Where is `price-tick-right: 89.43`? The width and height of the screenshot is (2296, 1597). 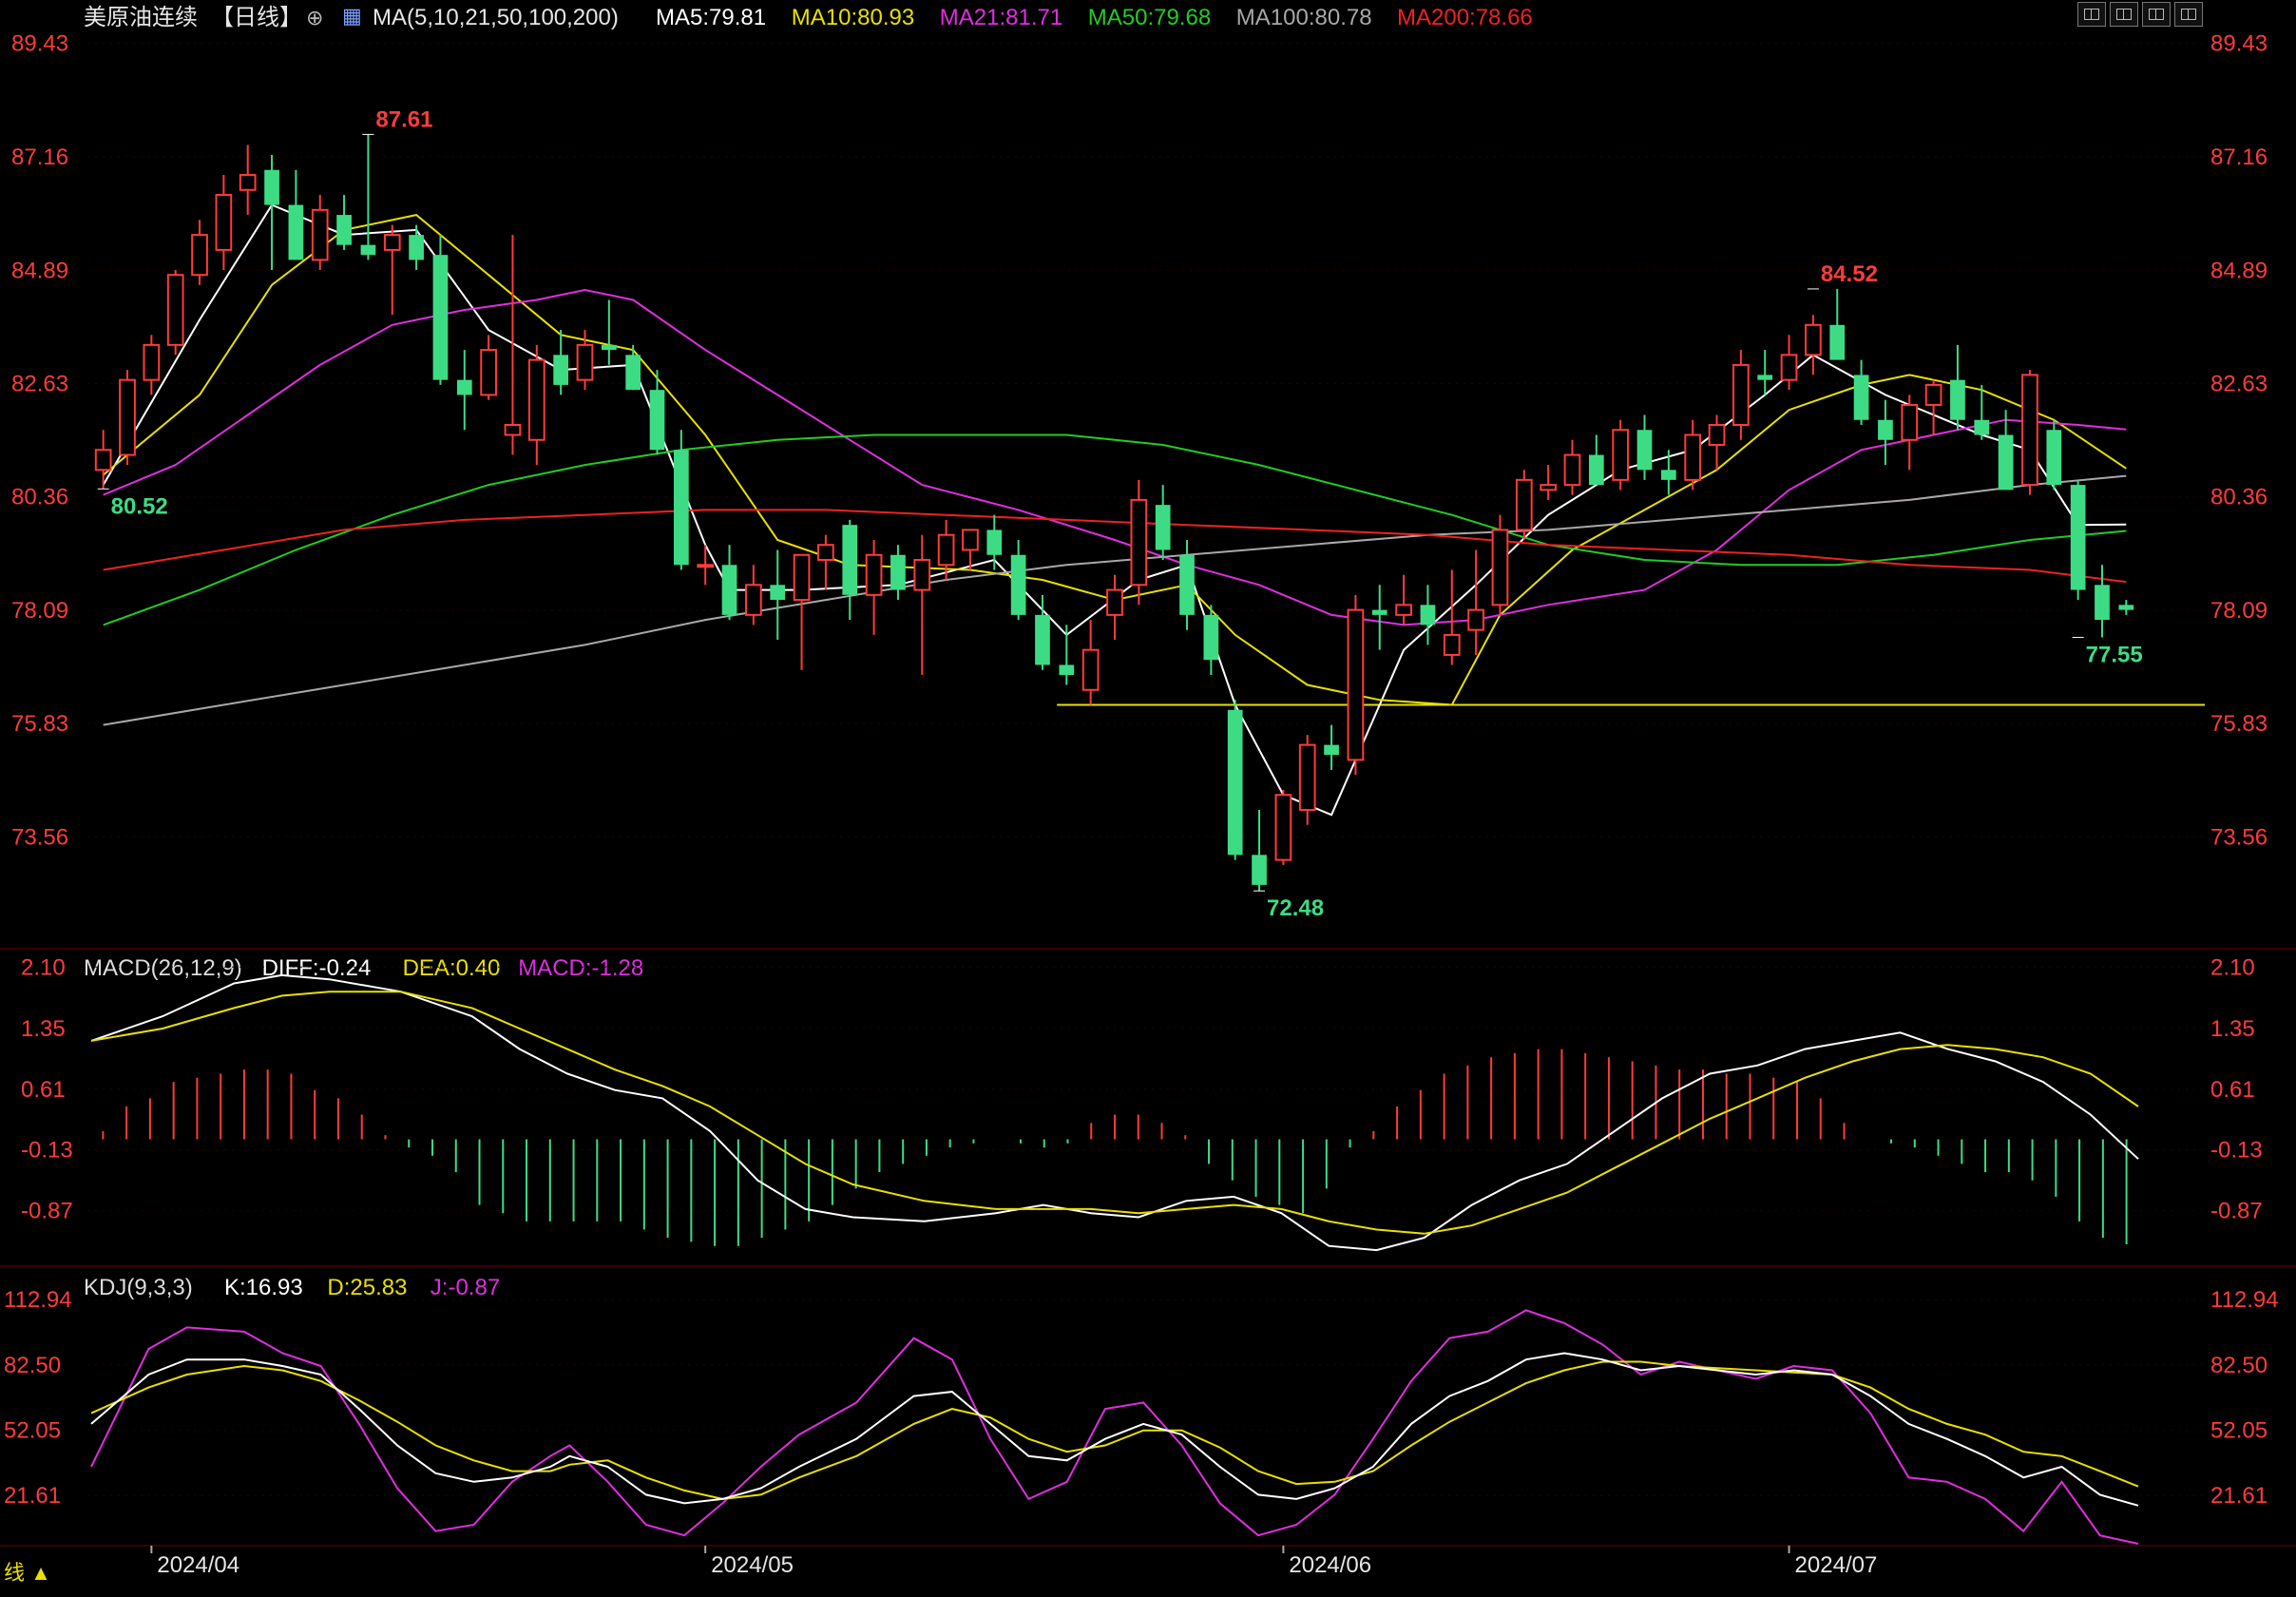 price-tick-right: 89.43 is located at coordinates (2238, 44).